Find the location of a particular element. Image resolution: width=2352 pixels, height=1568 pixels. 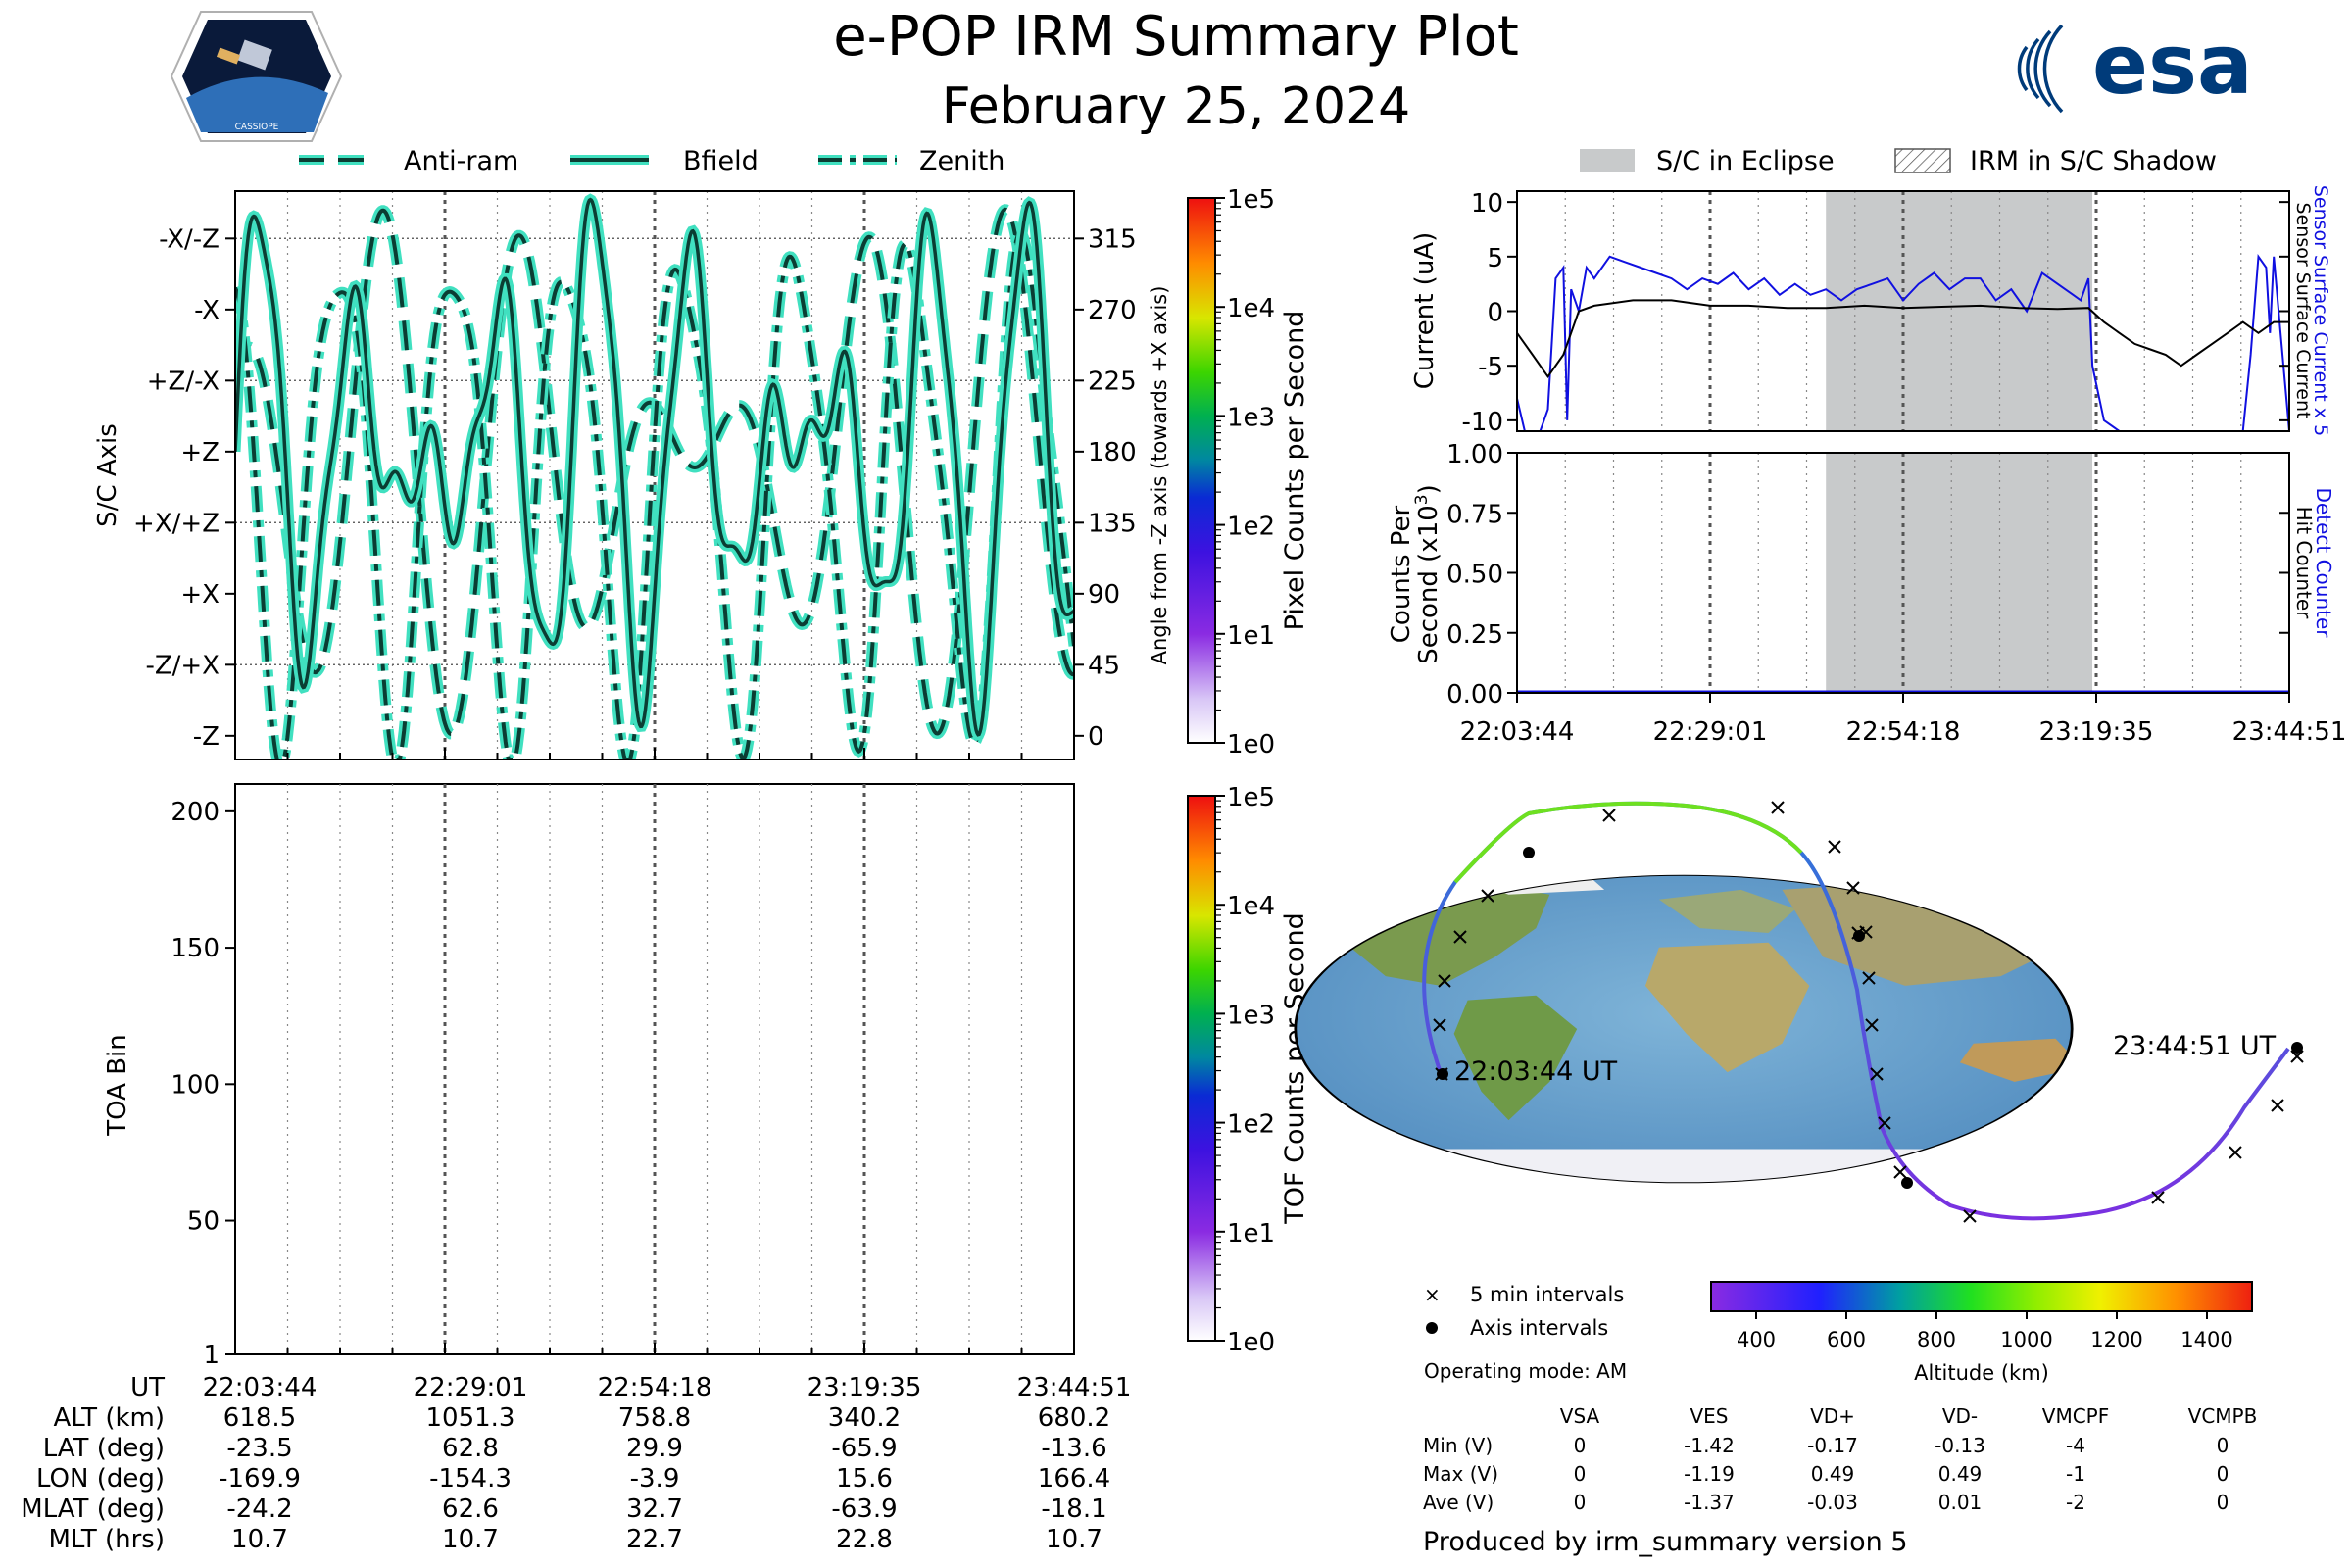

ephemeris-cell: 1051.3 is located at coordinates (470, 1418).